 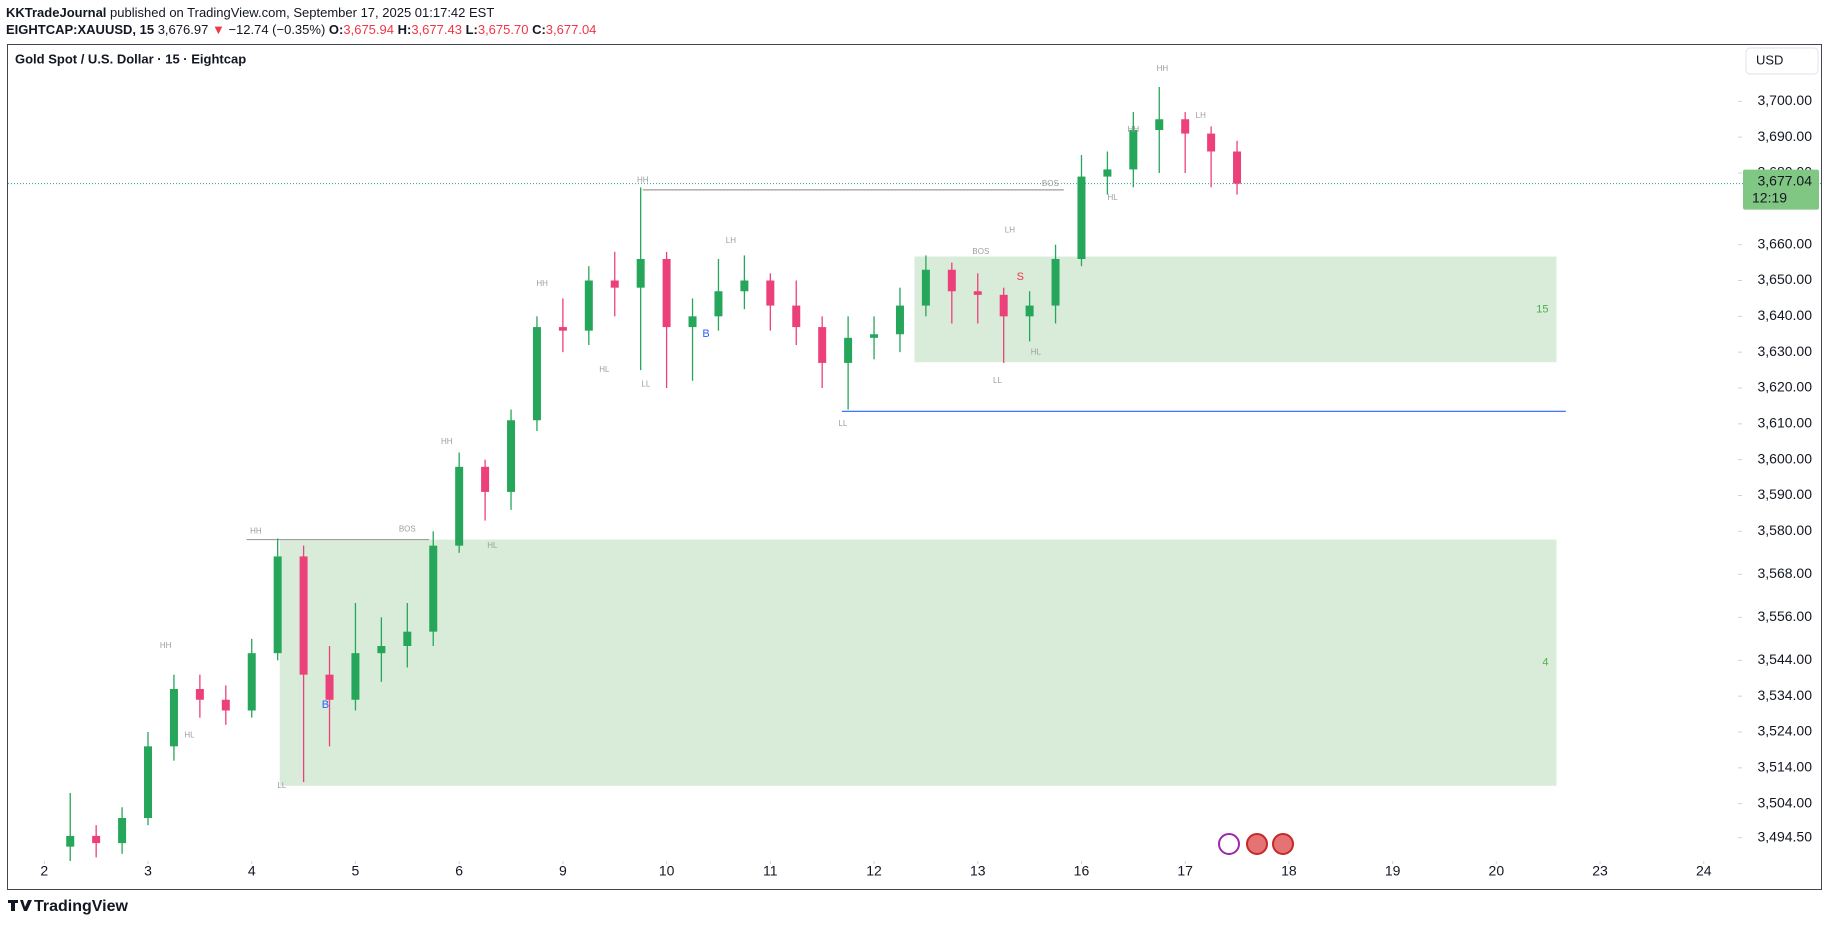 I want to click on x-tick-label: 13, so click(x=978, y=871).